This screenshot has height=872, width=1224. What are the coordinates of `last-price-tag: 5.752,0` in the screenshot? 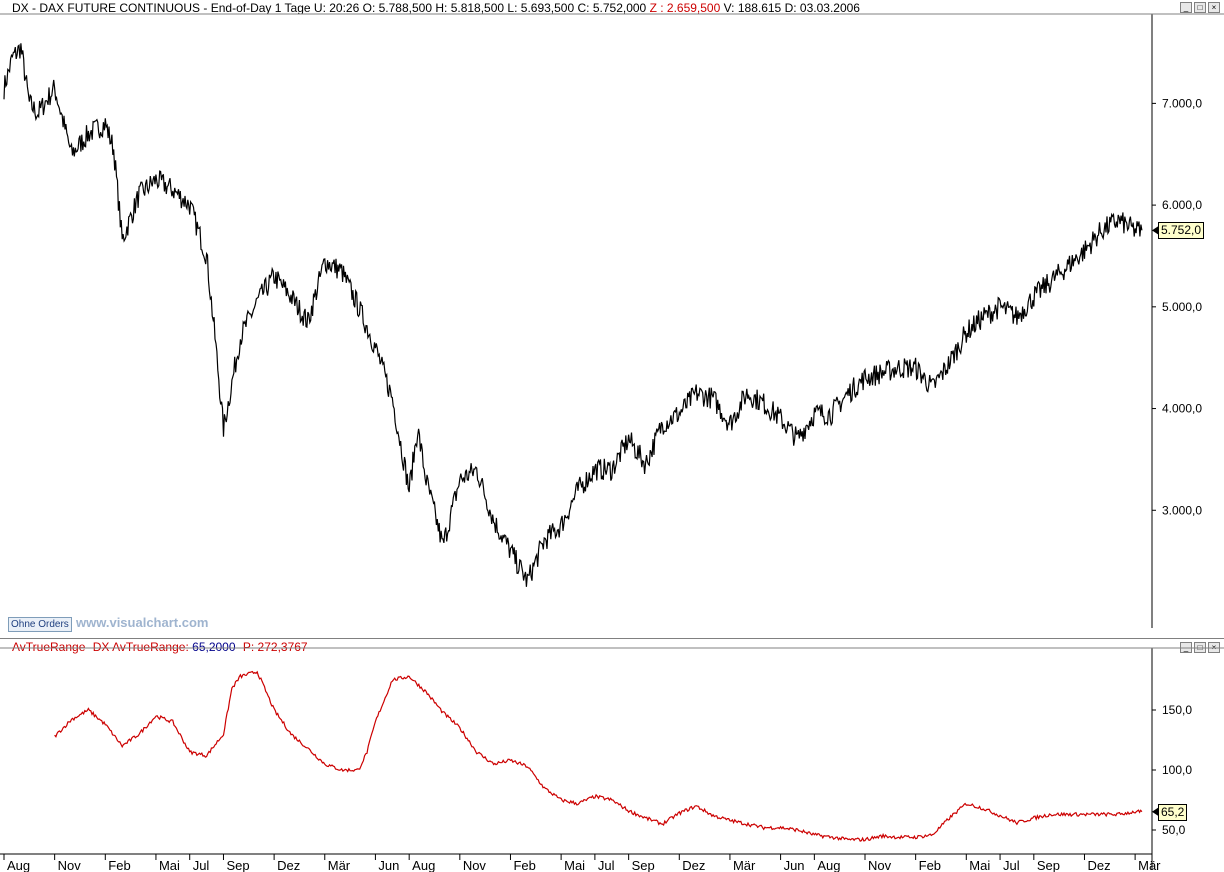 It's located at (1181, 231).